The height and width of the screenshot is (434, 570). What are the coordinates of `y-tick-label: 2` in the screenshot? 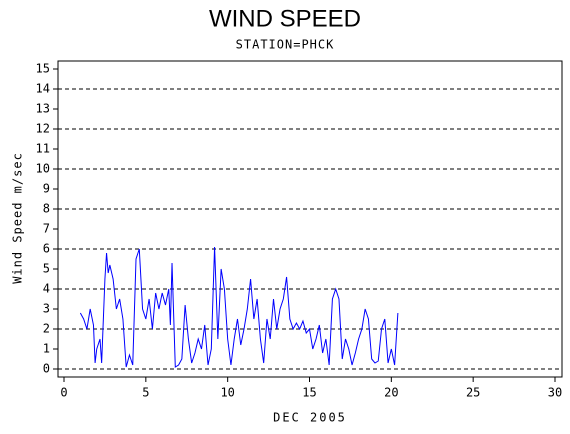 It's located at (46, 329).